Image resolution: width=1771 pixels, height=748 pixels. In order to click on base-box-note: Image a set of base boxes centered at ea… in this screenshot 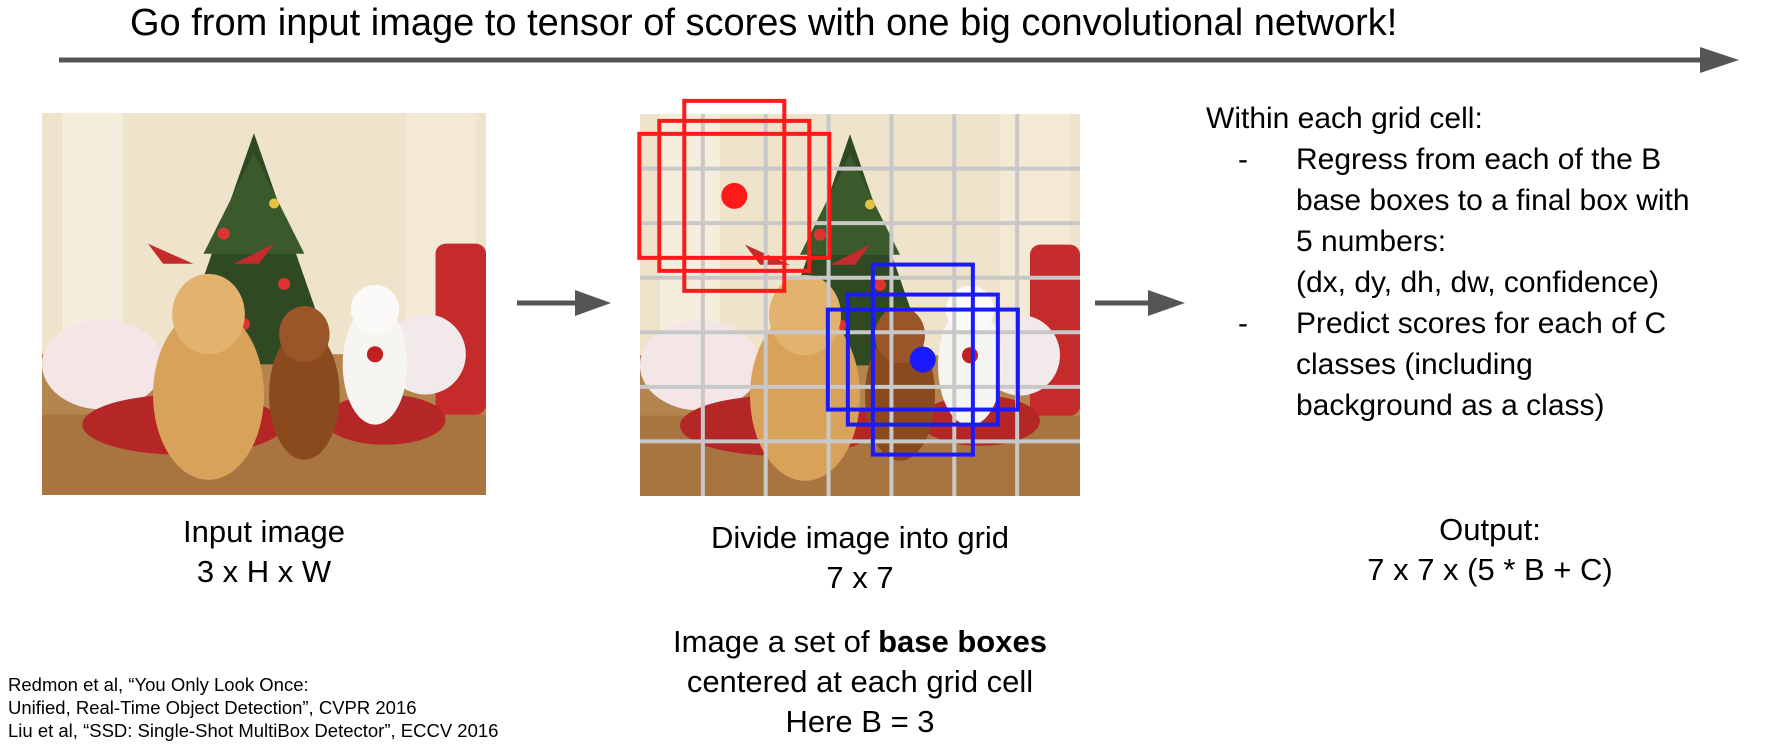, I will do `click(860, 682)`.